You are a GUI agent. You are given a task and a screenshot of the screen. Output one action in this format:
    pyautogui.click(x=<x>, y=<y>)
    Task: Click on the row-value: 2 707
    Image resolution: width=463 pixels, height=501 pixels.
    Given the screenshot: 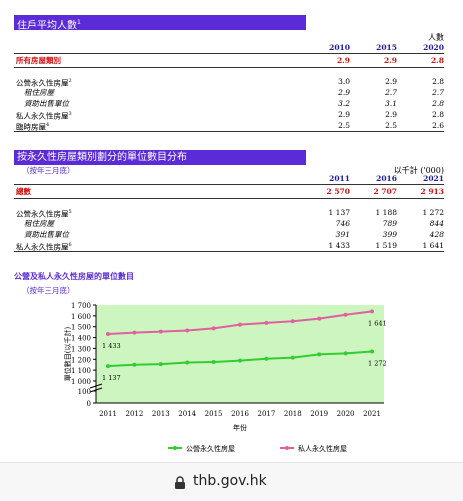 What is the action you would take?
    pyautogui.click(x=385, y=191)
    